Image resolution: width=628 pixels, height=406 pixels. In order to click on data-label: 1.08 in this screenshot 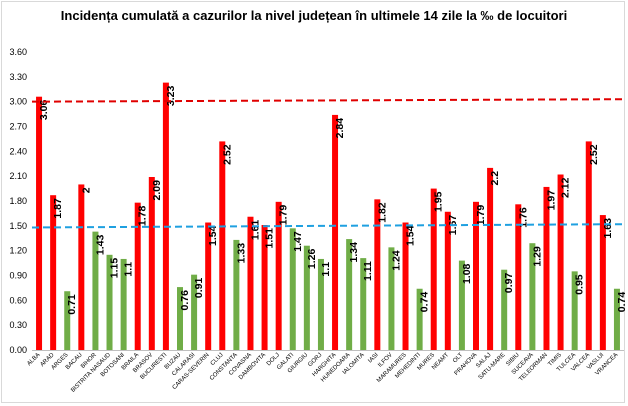, I will do `click(467, 273)`.